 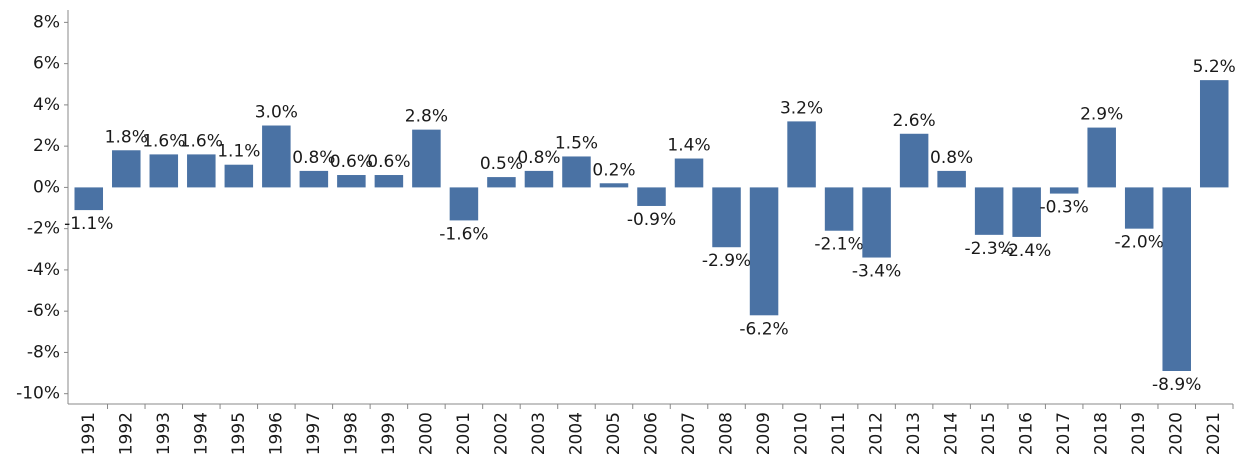 I want to click on value-label: -2.1%, so click(x=838, y=245).